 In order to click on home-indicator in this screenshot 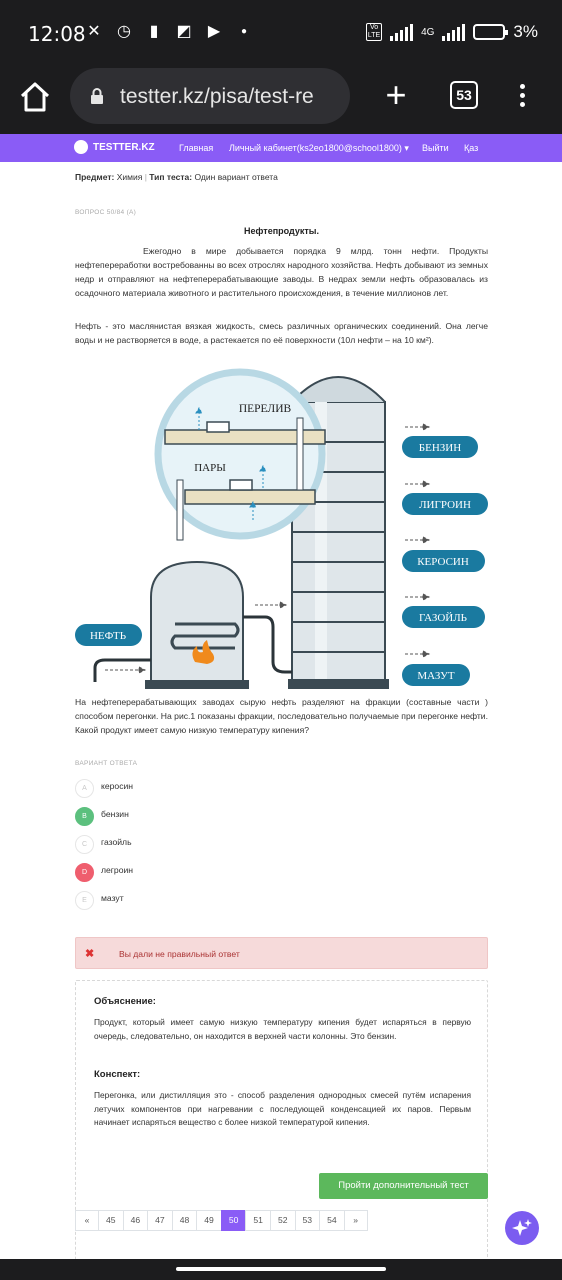, I will do `click(281, 1269)`.